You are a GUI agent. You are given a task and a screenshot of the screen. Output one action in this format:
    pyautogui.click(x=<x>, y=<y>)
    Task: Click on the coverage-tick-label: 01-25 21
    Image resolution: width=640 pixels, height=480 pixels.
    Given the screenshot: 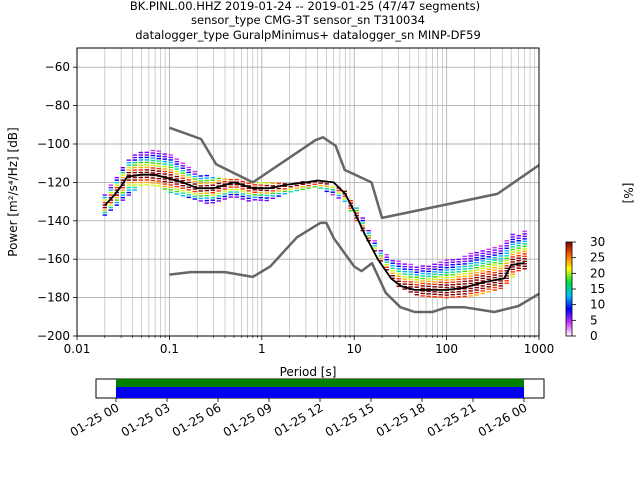 What is the action you would take?
    pyautogui.click(x=452, y=419)
    